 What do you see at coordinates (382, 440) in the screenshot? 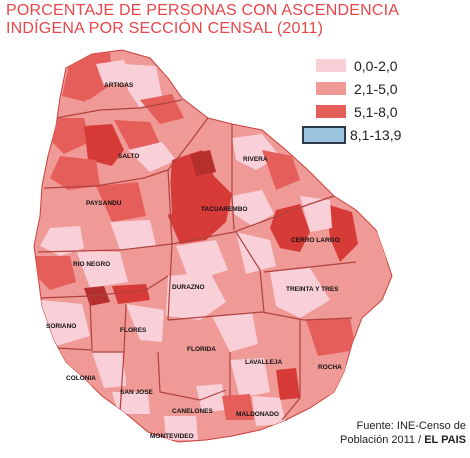
I see `source-line-2-text: Población 2011 /` at bounding box center [382, 440].